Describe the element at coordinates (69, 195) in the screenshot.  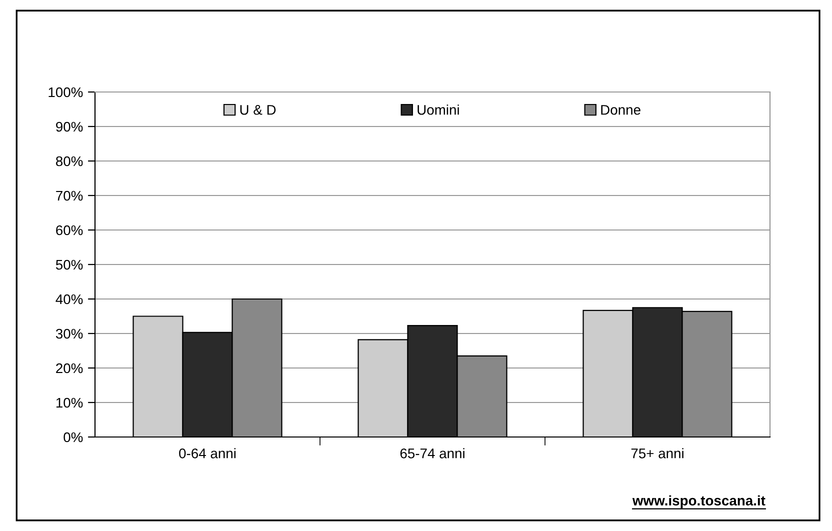
I see `y-tick-label: 70%` at that location.